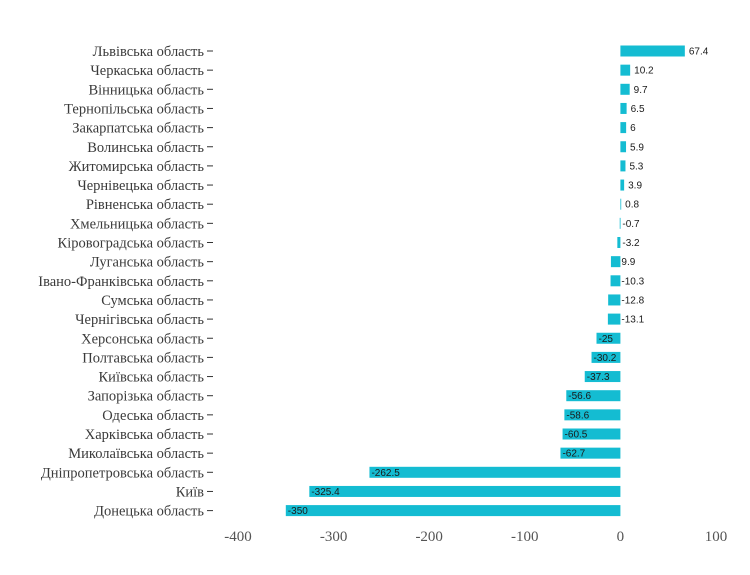  Describe the element at coordinates (145, 205) in the screenshot. I see `category-label: Рівненська область` at that location.